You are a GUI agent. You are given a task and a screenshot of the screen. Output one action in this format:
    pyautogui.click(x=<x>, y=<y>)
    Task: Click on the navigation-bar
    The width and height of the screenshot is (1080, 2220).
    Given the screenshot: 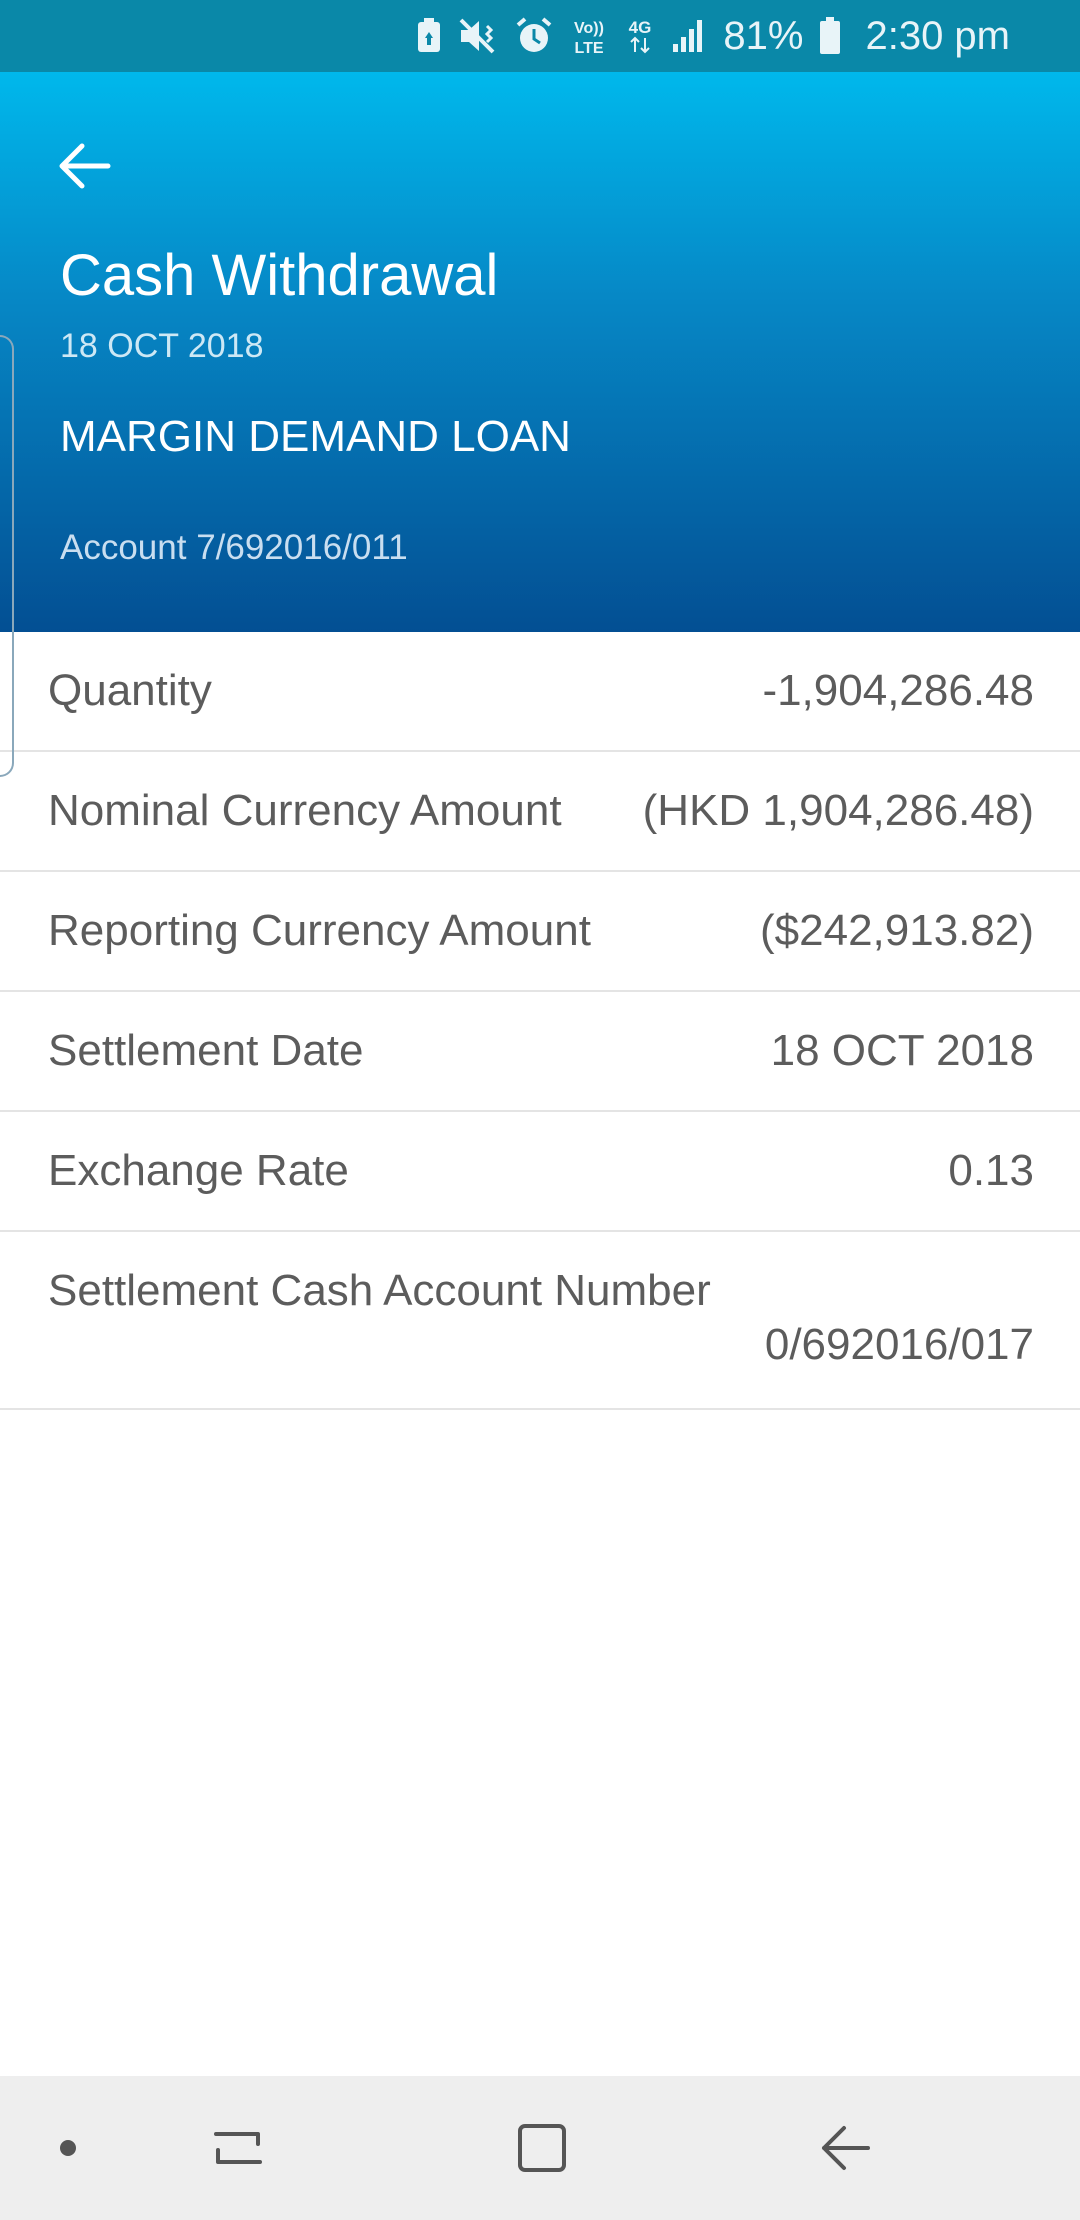 What is the action you would take?
    pyautogui.click(x=540, y=2148)
    